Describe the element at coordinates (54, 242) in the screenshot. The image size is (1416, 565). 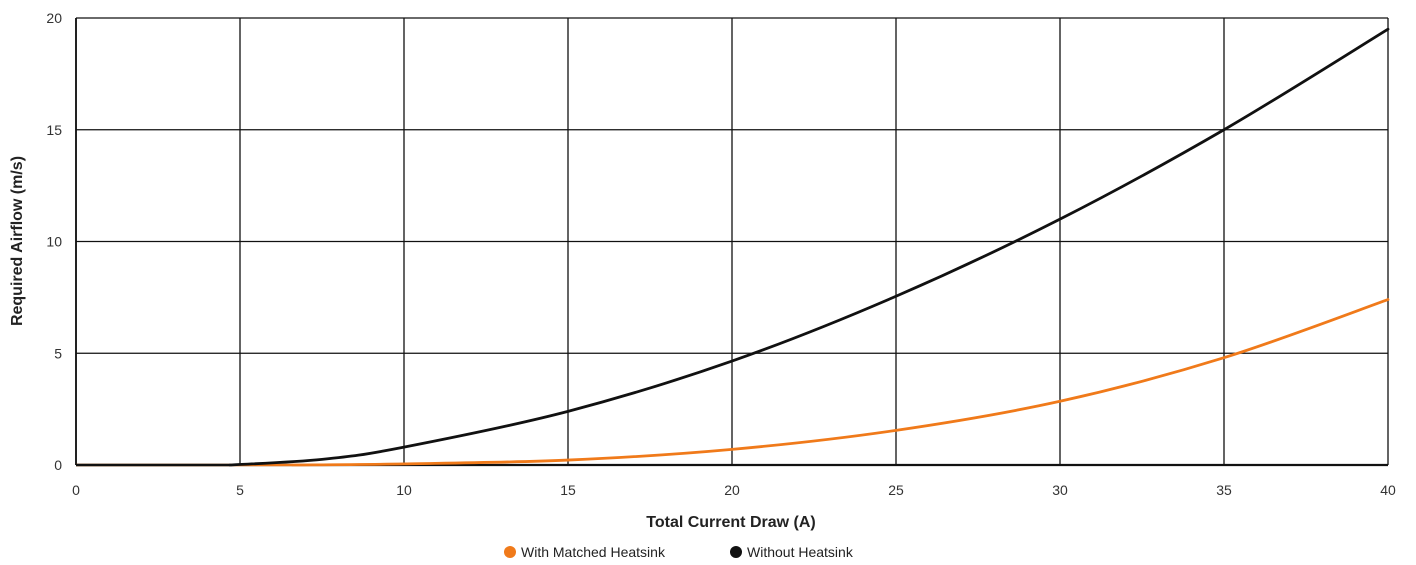
I see `y-tick-label: 10` at that location.